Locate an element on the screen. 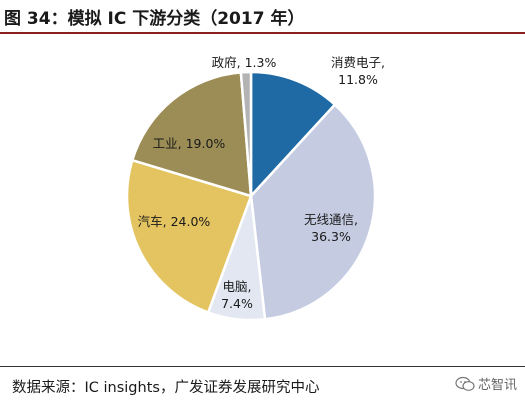 The width and height of the screenshot is (525, 405). slice-label-1: 消费电子, is located at coordinates (358, 62).